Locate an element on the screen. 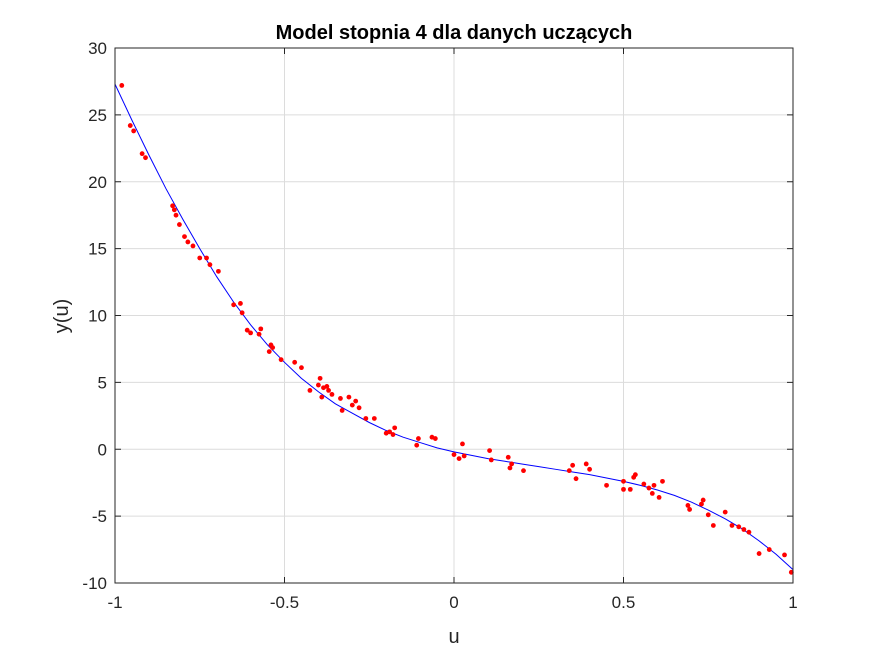 This screenshot has width=875, height=656. y-tick-label: 15 is located at coordinates (97, 249).